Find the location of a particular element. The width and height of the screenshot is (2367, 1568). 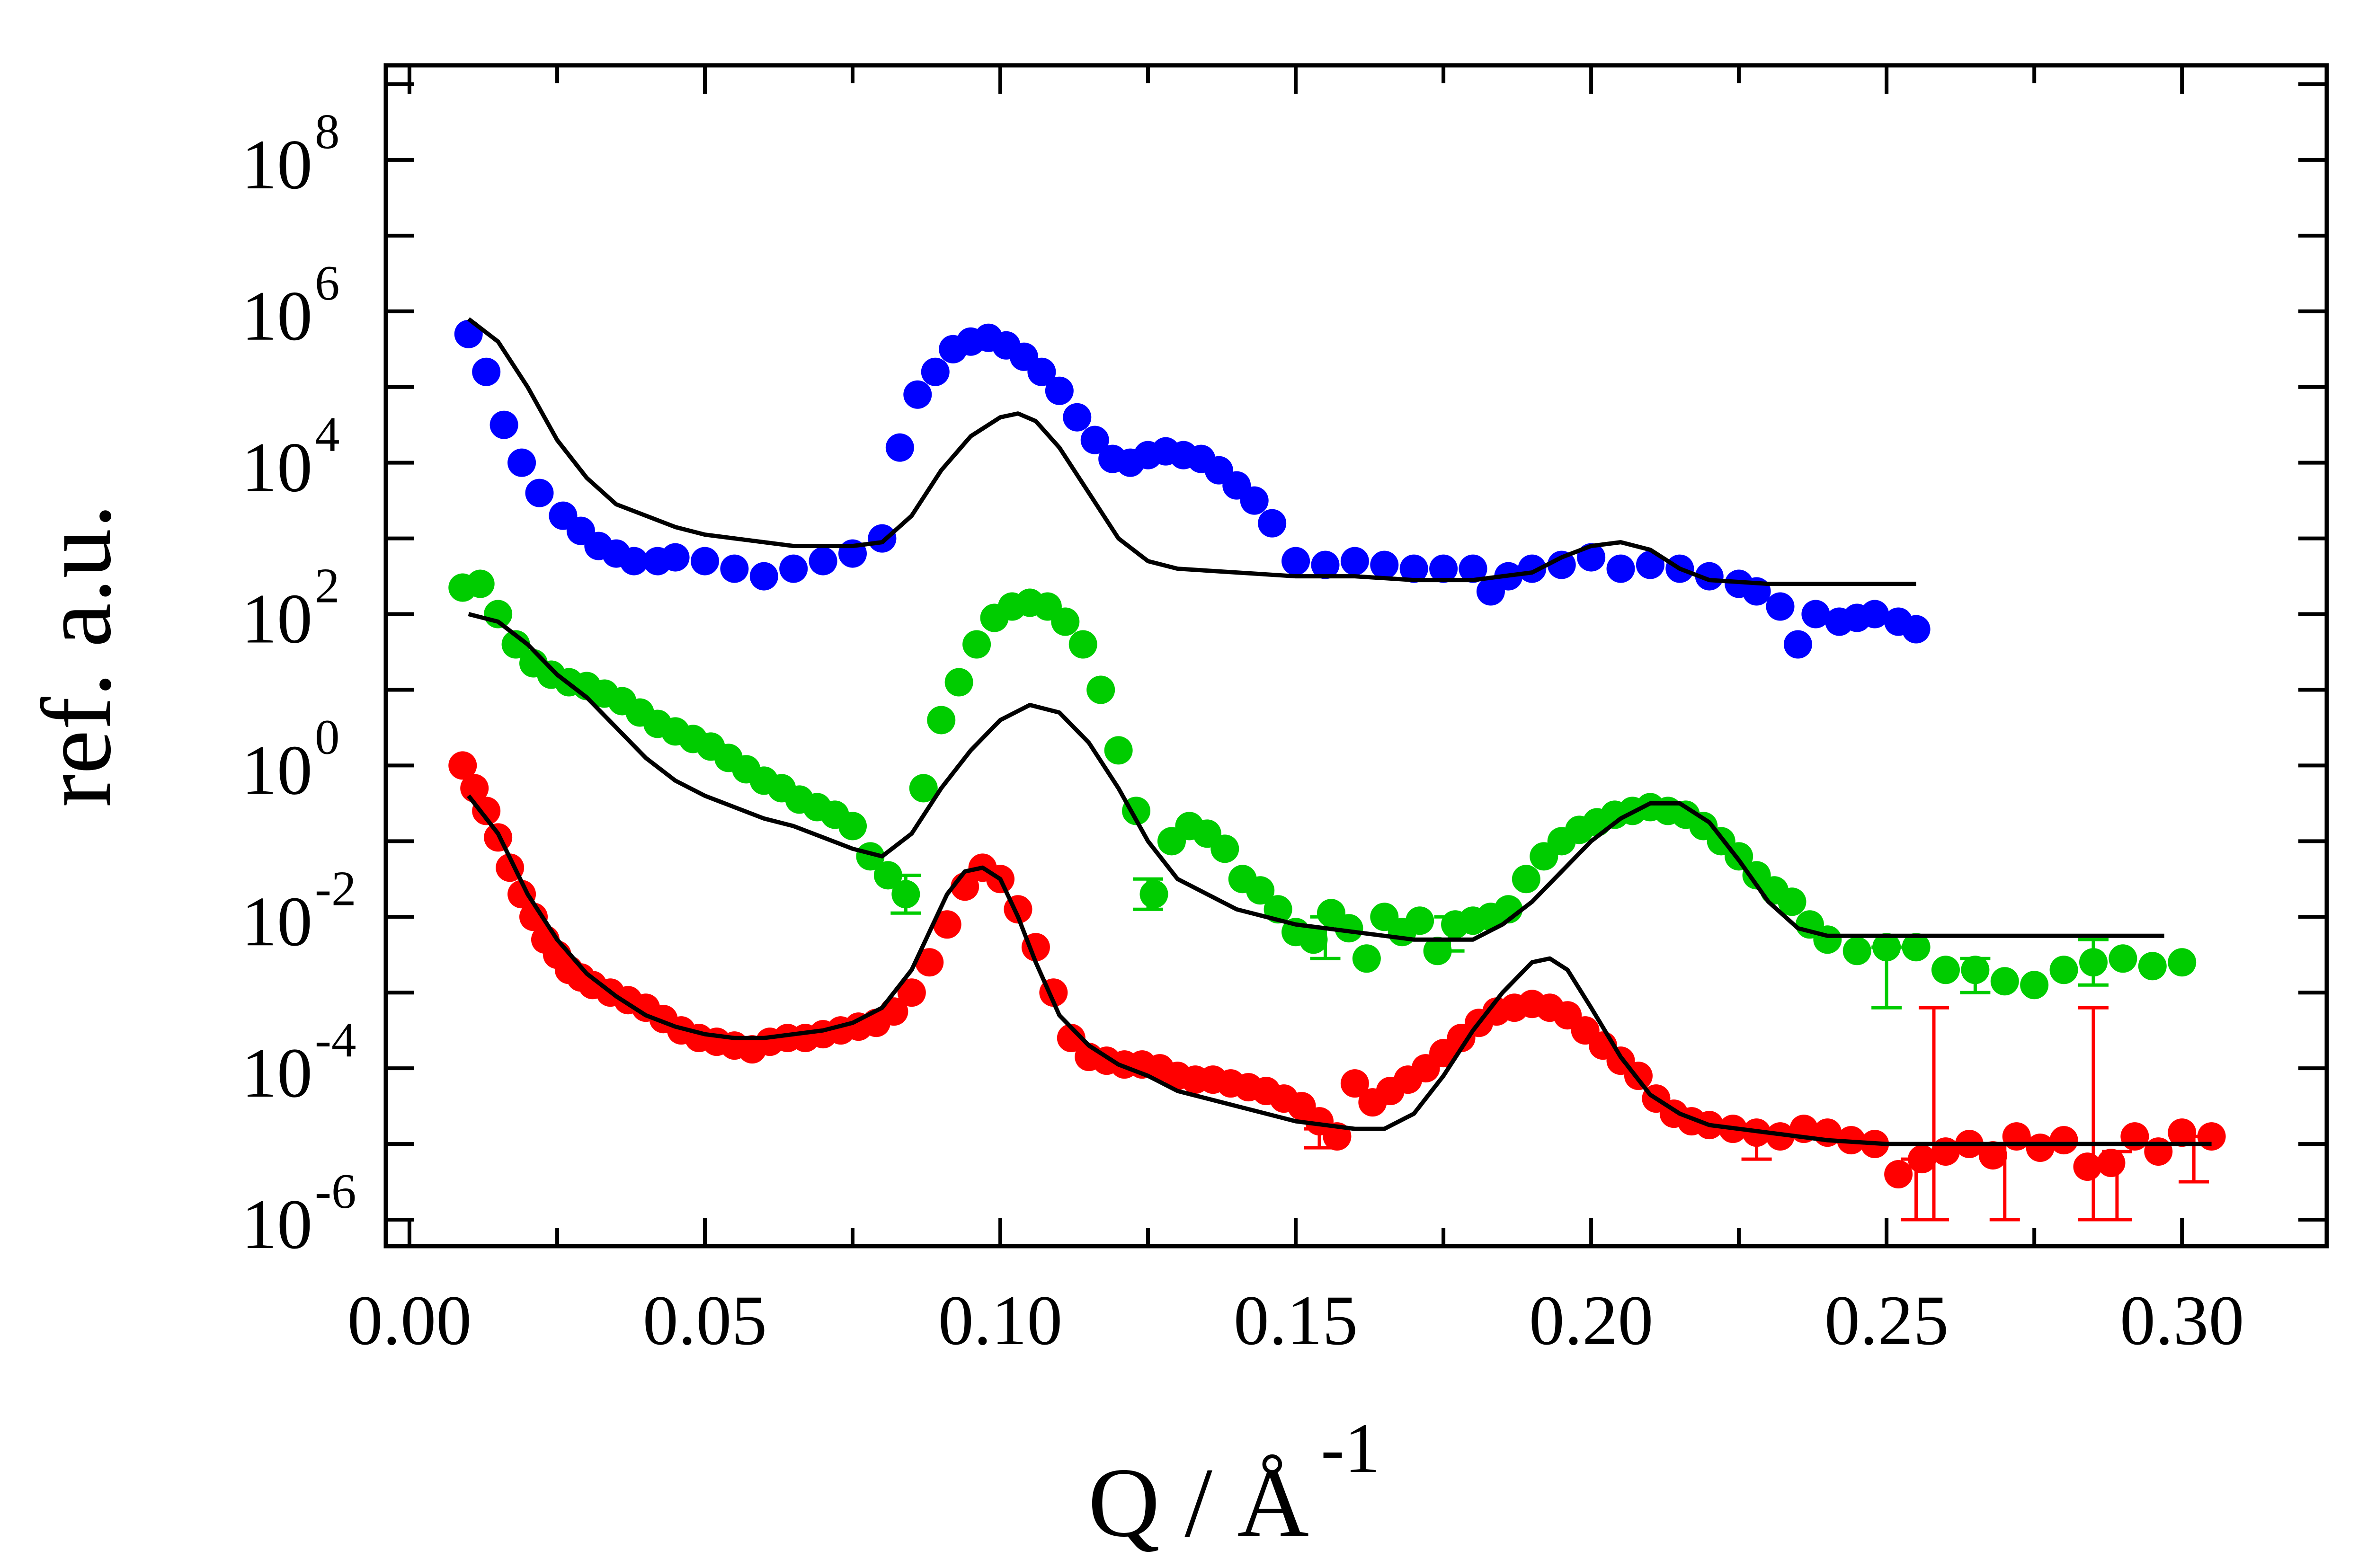

y-tick-label: 10 2 is located at coordinates (290, 608).